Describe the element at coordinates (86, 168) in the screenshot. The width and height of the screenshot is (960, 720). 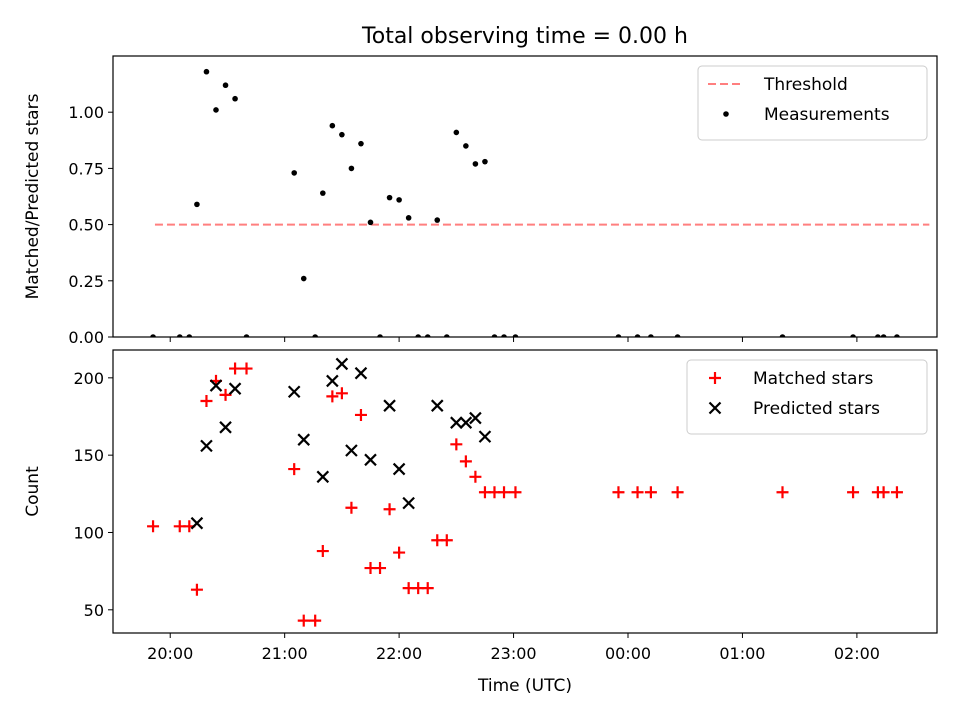
I see `y-tick-label: 0.75` at that location.